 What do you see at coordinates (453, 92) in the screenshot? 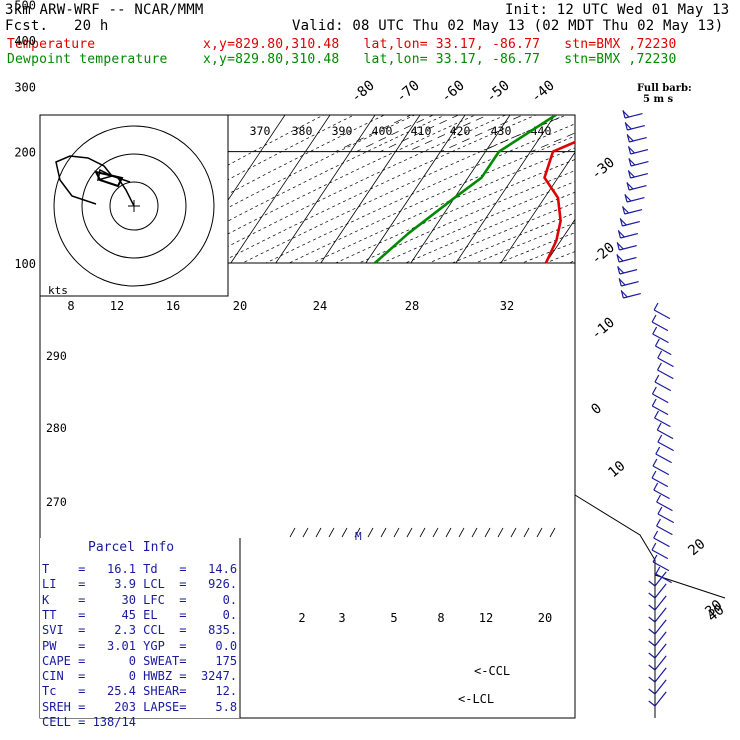
I see `isotherm-label-top: -60` at bounding box center [453, 92].